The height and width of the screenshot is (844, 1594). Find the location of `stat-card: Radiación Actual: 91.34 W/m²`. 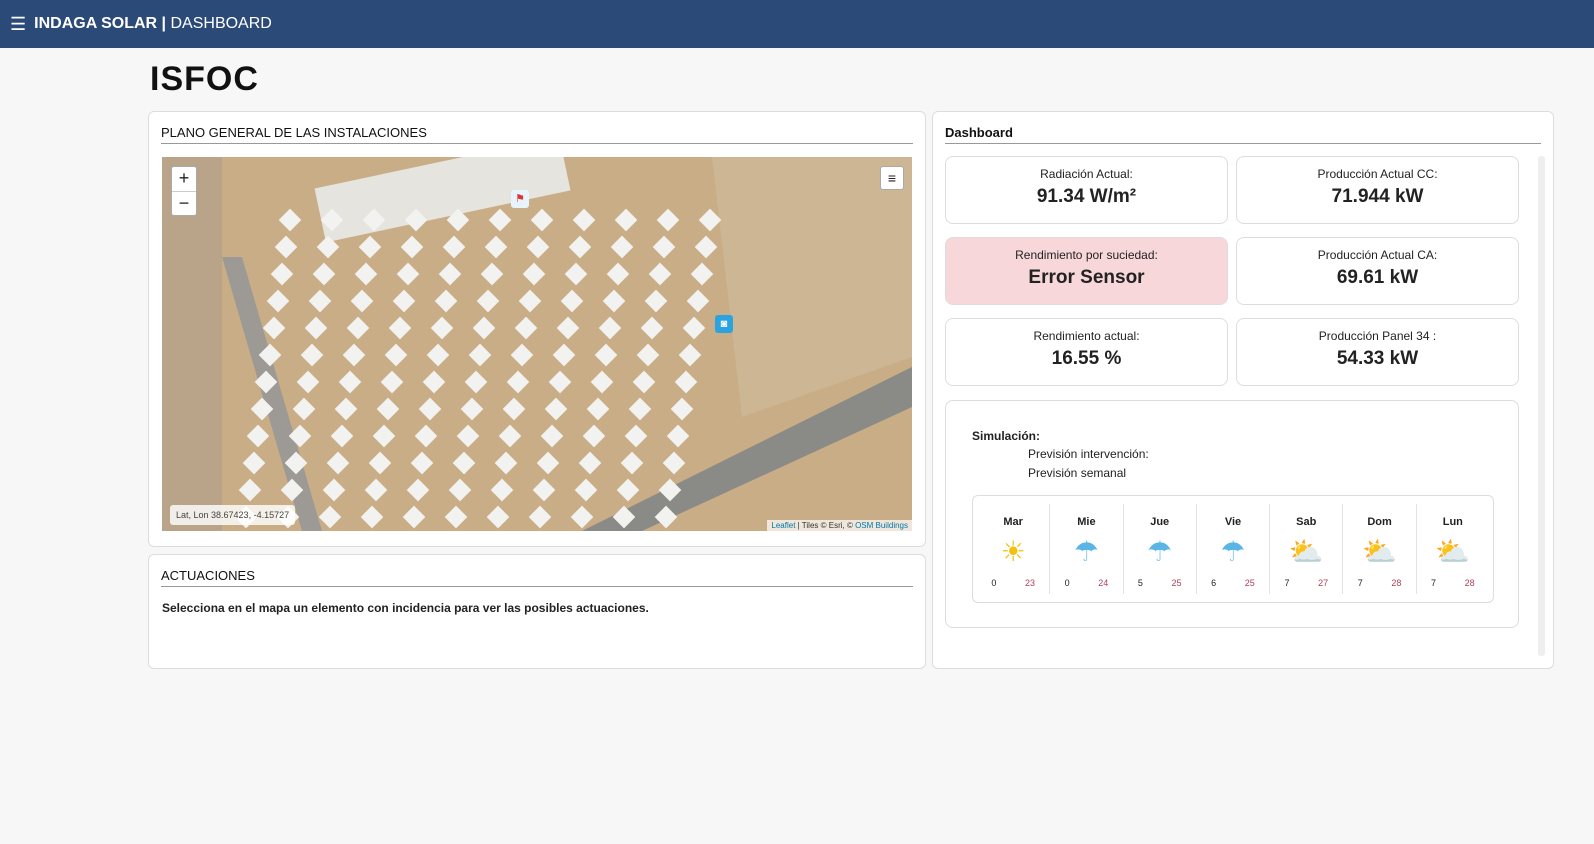

stat-card: Radiación Actual: 91.34 W/m² is located at coordinates (1086, 190).